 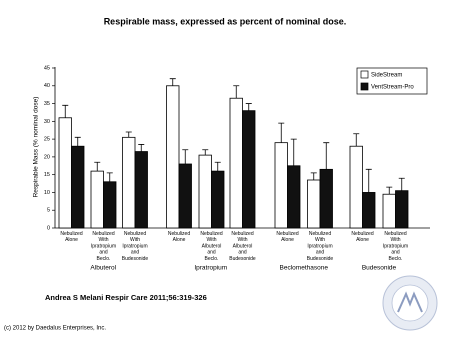 What do you see at coordinates (210, 268) in the screenshot?
I see `group-label: Ipratropium` at bounding box center [210, 268].